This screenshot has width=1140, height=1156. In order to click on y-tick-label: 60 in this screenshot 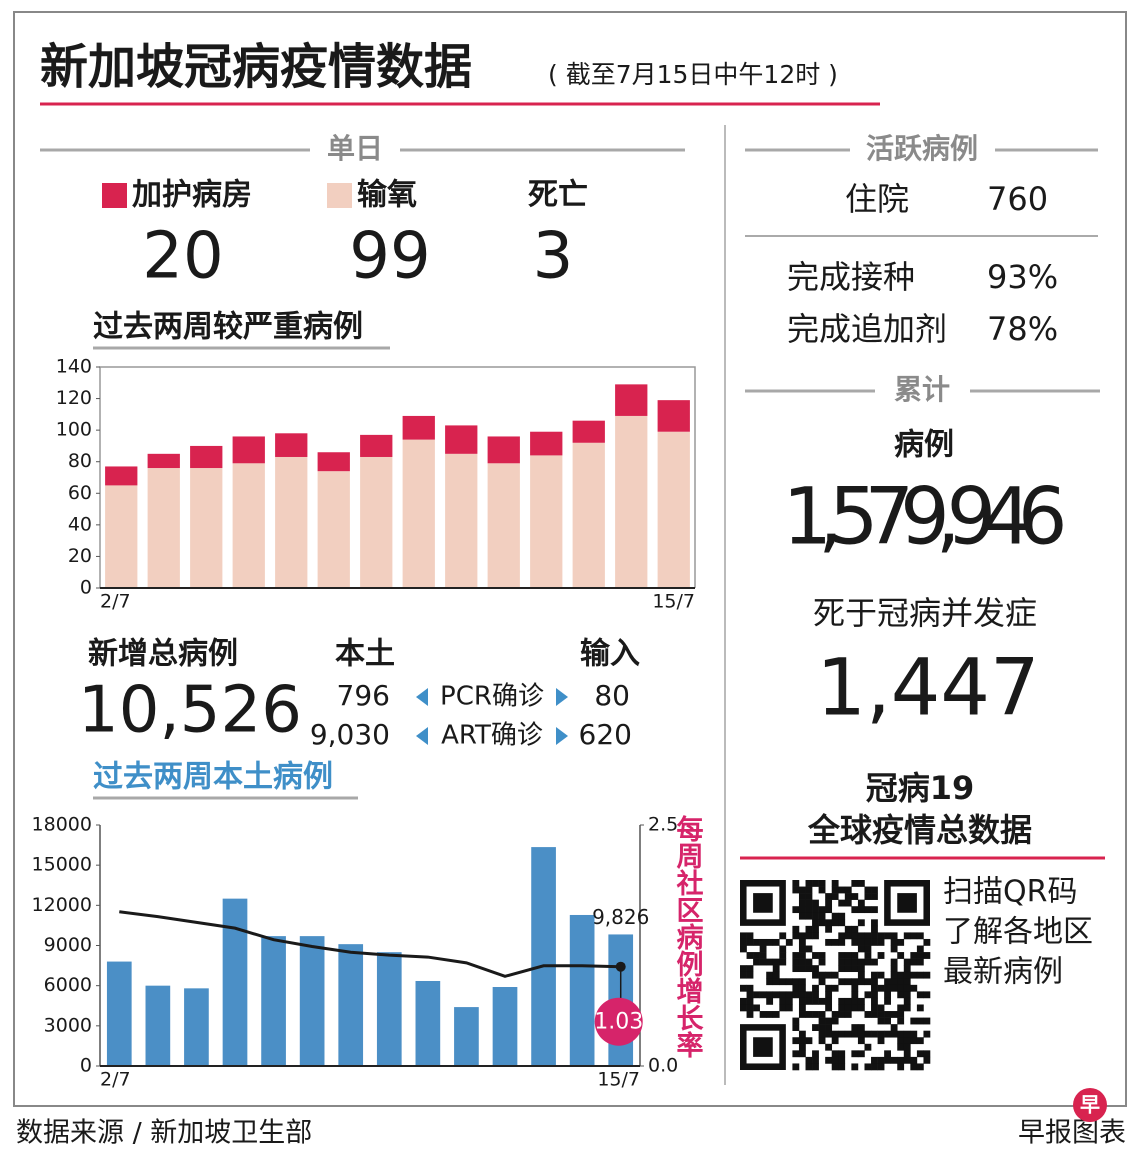, I will do `click(80, 493)`.